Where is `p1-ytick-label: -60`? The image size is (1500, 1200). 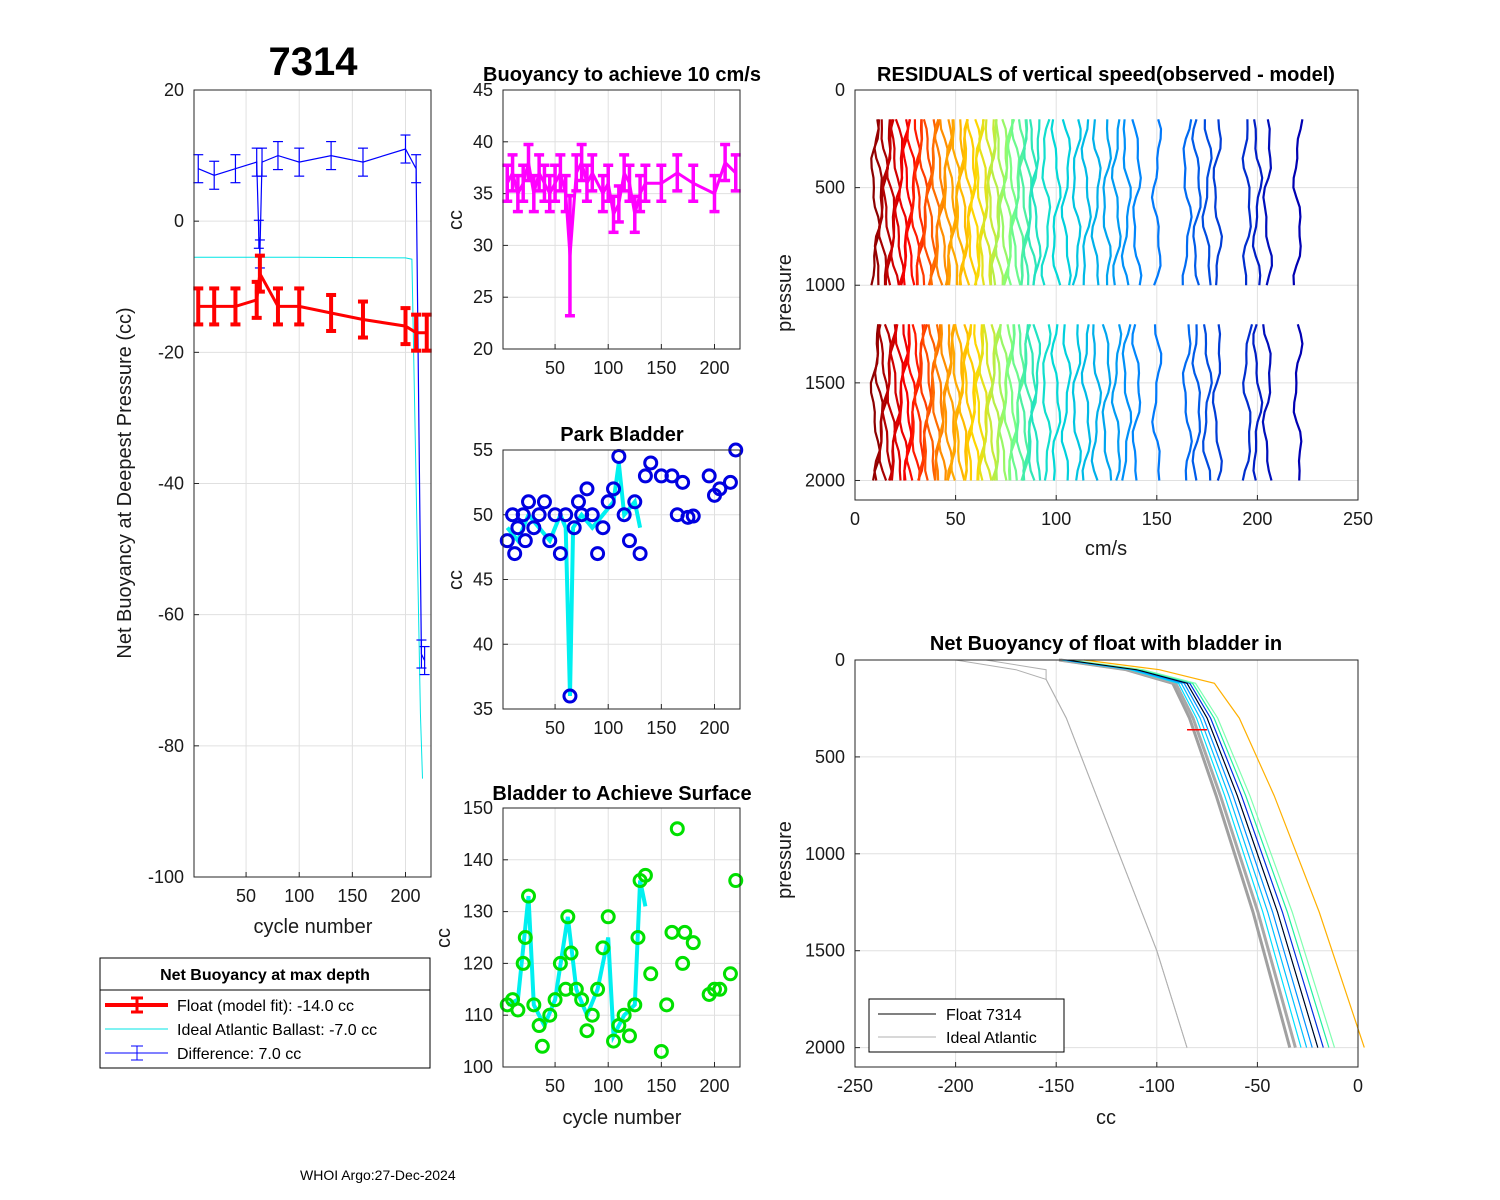 p1-ytick-label: -60 is located at coordinates (171, 615).